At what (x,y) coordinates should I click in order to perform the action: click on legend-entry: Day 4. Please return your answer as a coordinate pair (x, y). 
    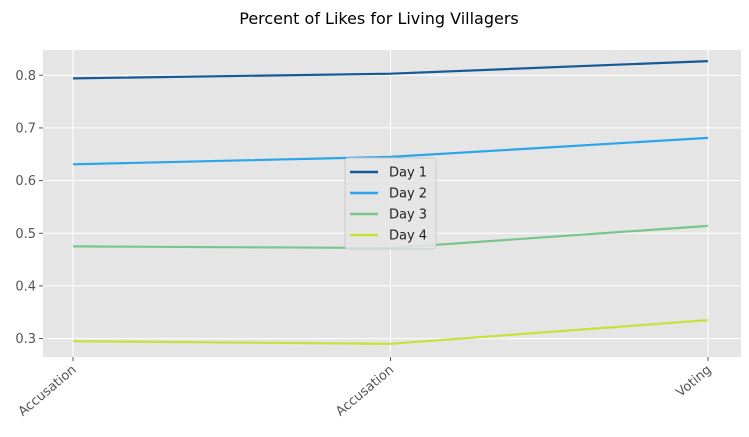
    Looking at the image, I should click on (408, 236).